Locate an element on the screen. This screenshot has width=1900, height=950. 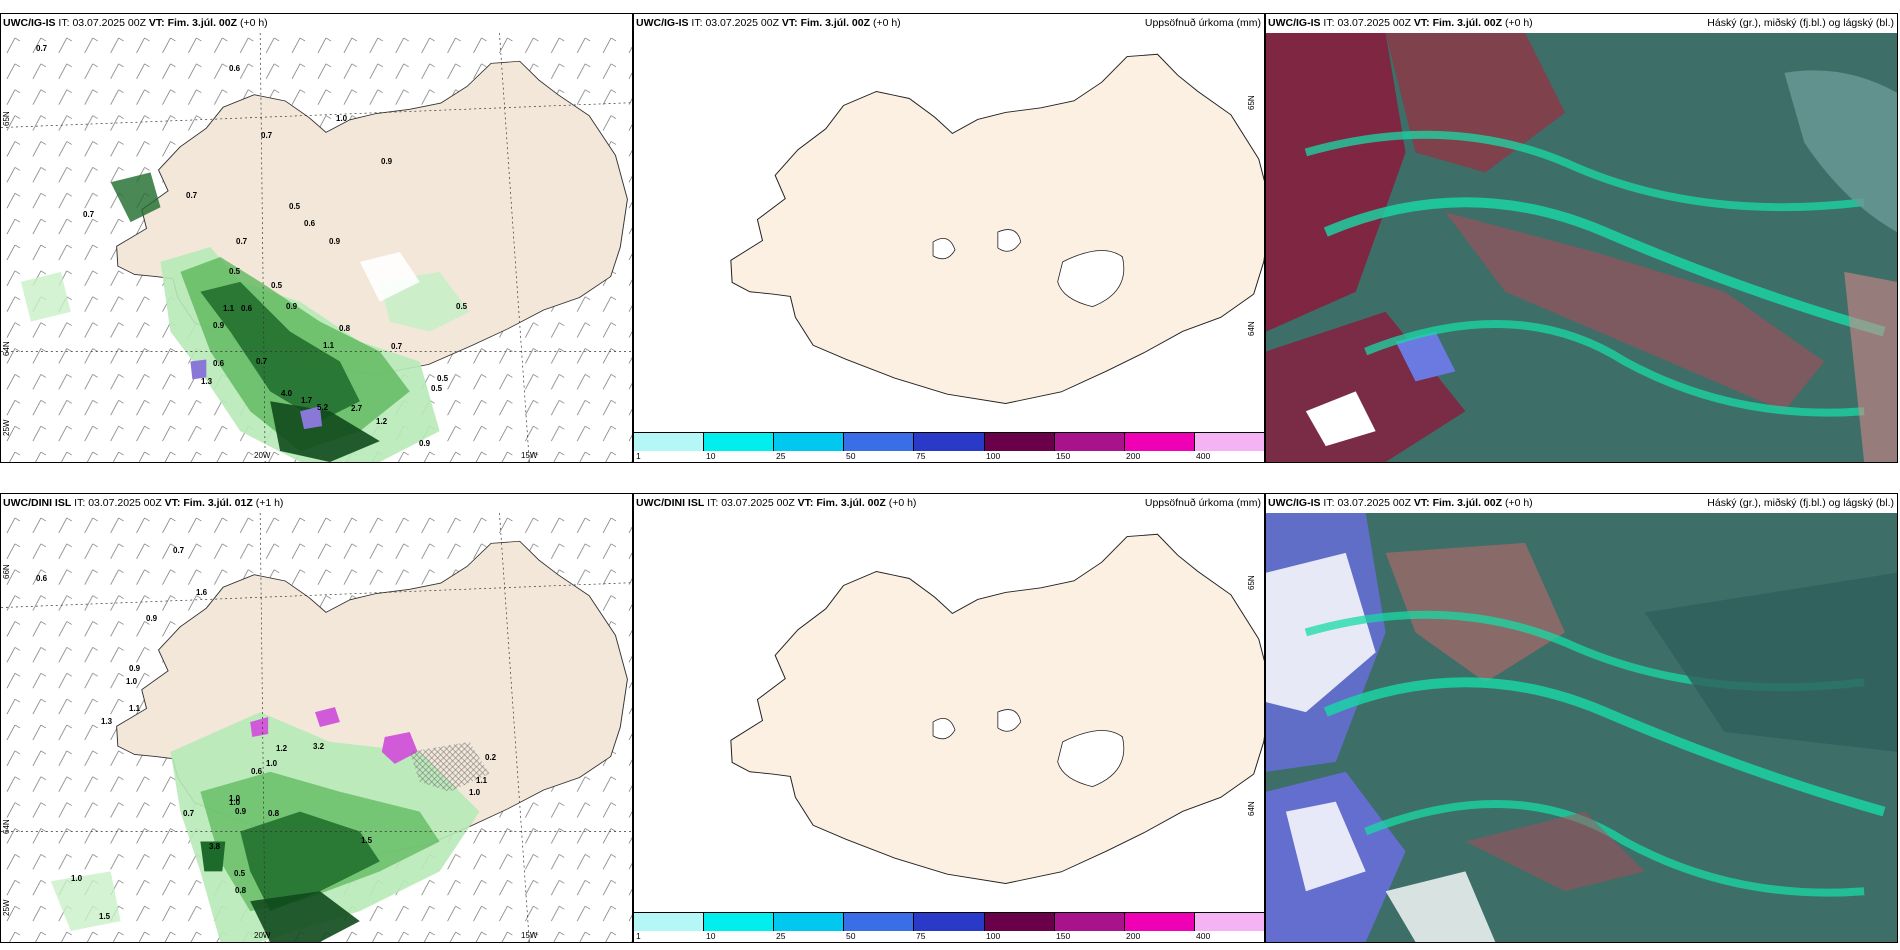
panel-title-right: Uppsöfnuð úrkoma (mm) is located at coordinates (1202, 503).